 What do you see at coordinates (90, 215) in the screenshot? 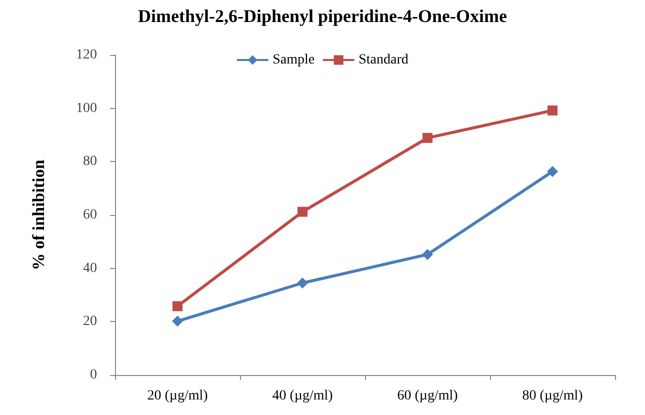
I see `y-tick-label: 60` at bounding box center [90, 215].